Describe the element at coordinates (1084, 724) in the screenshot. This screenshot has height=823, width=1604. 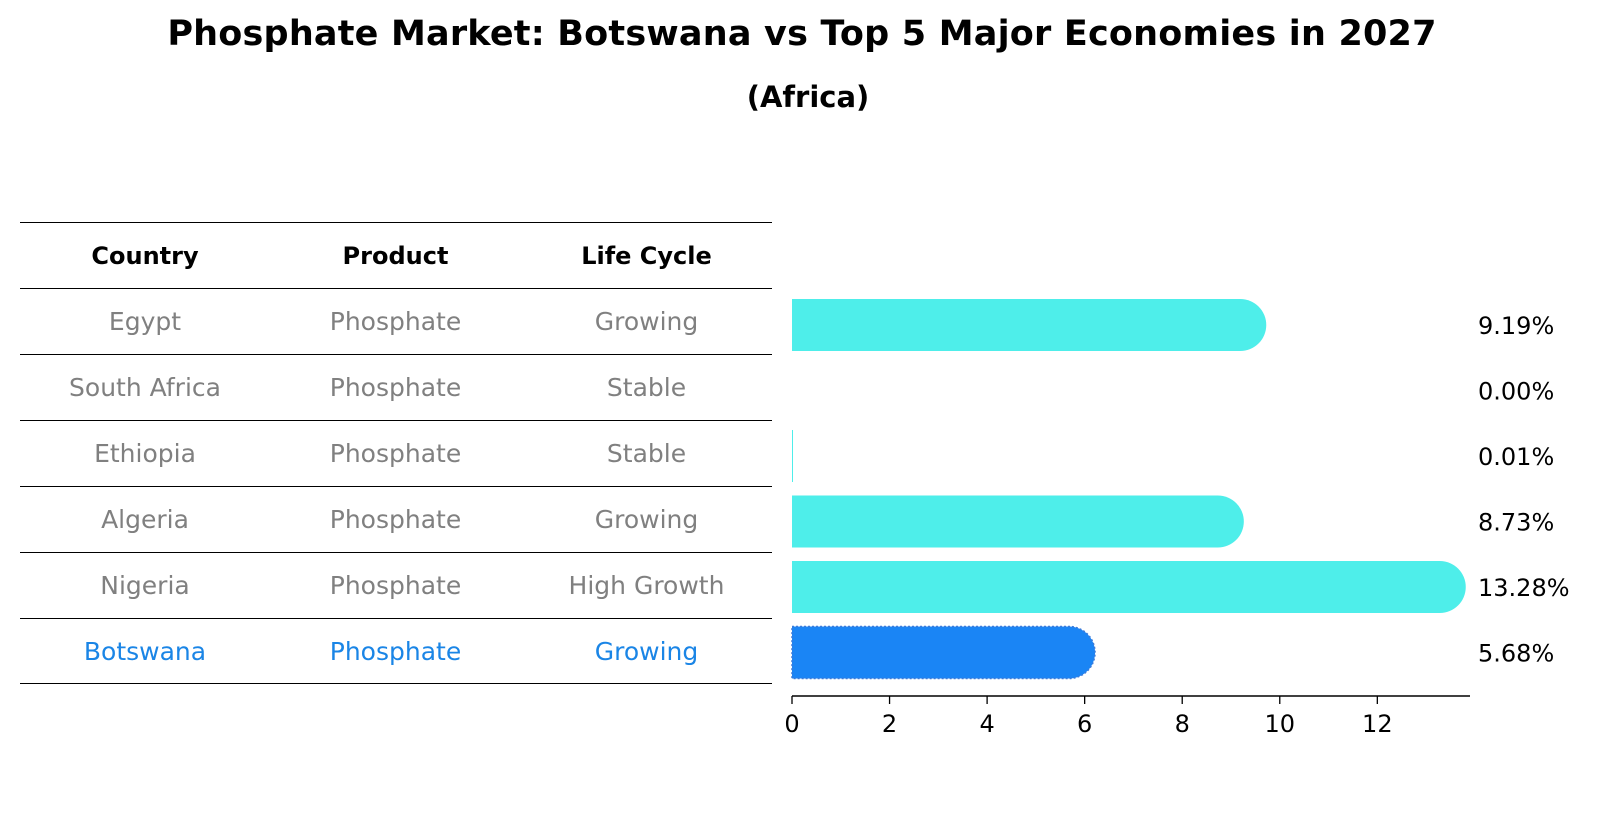
I see `x-tick-label: 6` at that location.